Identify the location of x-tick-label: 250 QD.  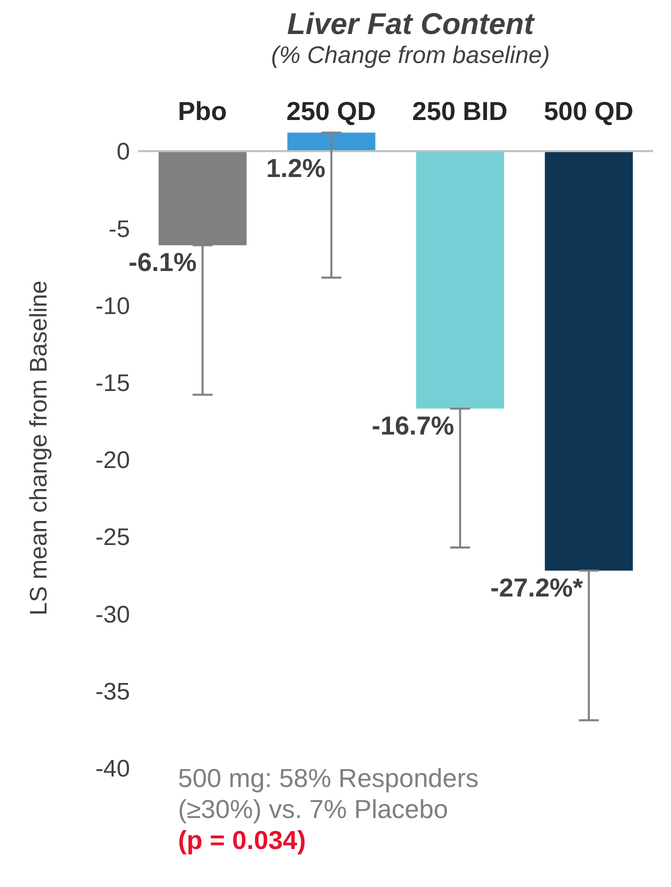
(331, 111).